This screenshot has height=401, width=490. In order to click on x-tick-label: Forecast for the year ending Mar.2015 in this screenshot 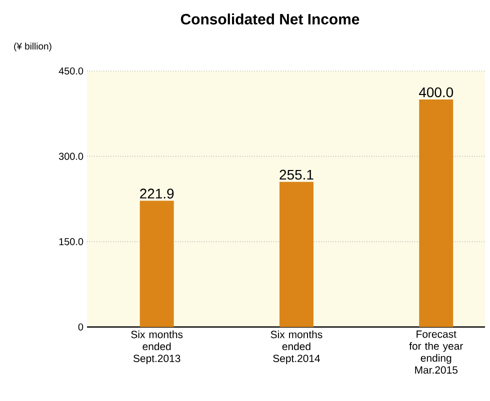, I will do `click(436, 352)`.